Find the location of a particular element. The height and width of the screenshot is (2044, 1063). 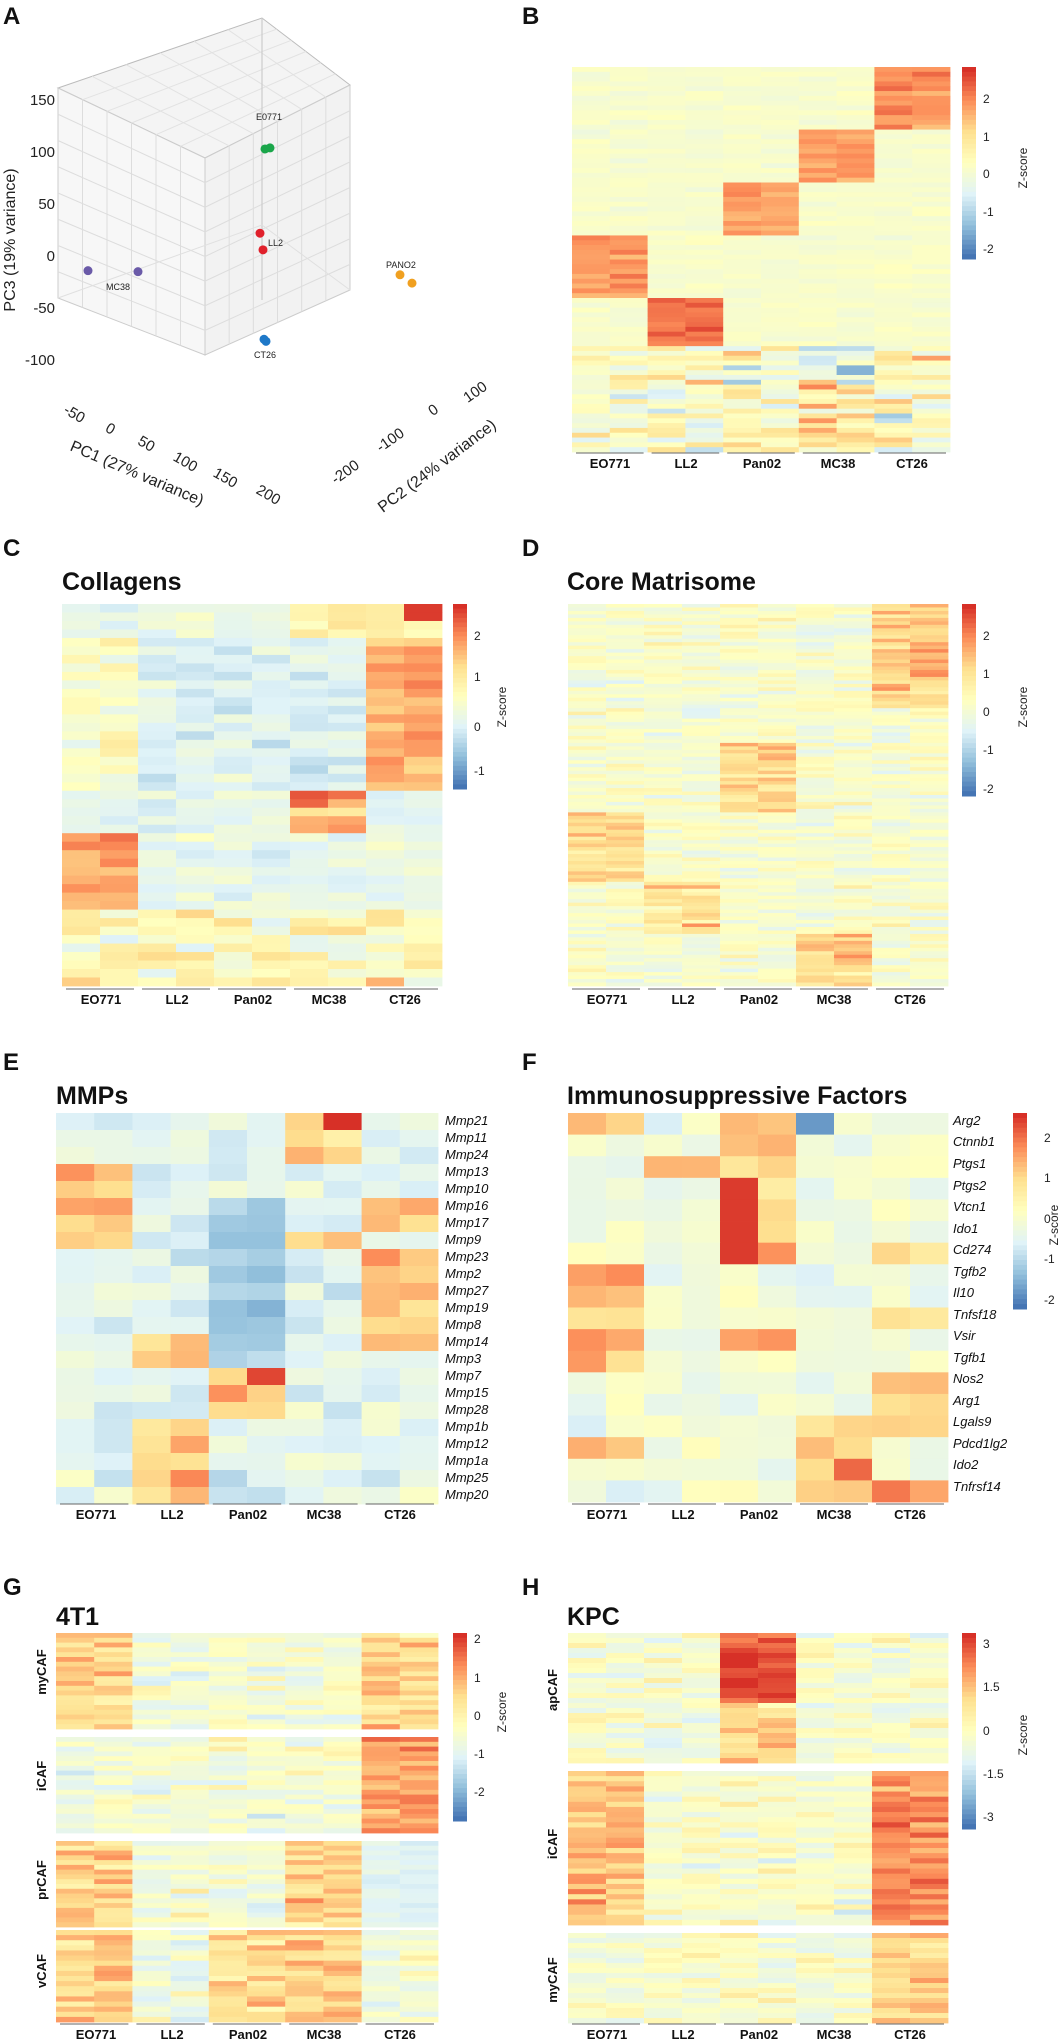

group-label: iCAF is located at coordinates (552, 1844).